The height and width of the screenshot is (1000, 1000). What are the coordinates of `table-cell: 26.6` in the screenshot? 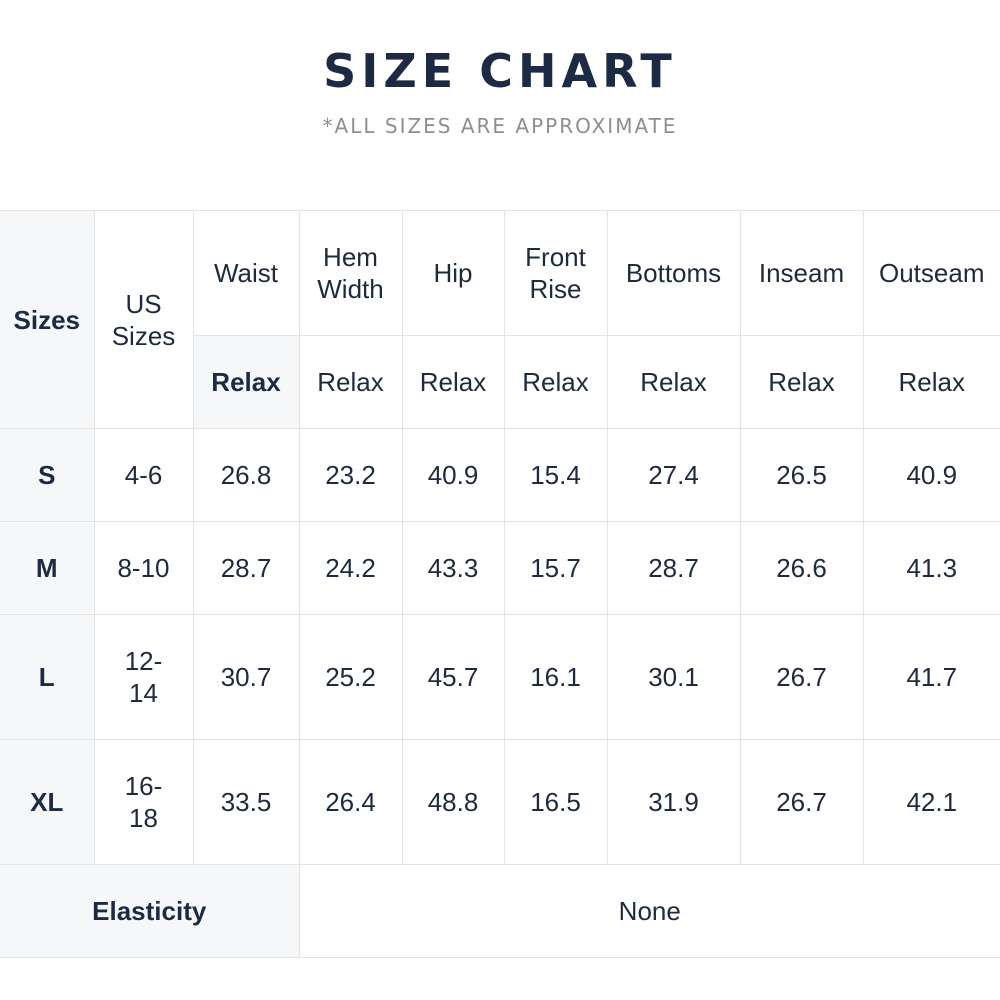 It's located at (801, 568).